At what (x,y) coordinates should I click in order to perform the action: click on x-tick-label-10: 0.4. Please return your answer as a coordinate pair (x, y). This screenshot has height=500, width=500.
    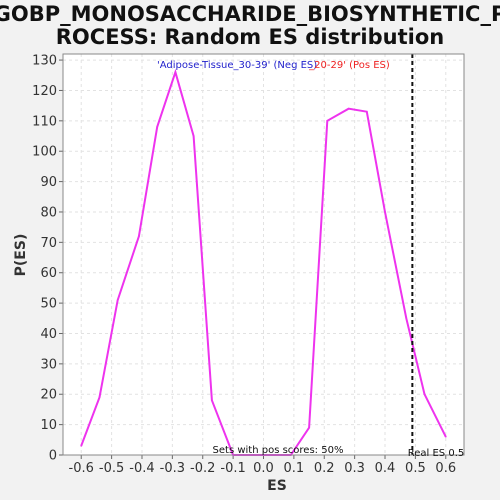
    Looking at the image, I should click on (385, 468).